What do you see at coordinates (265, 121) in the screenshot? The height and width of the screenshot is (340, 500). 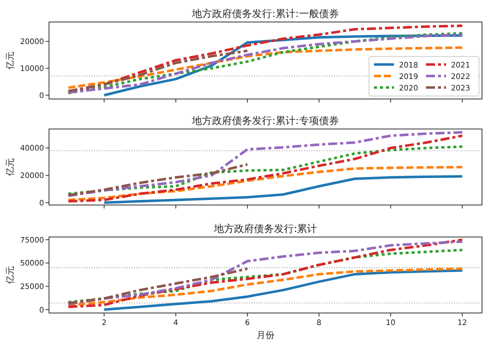 I see `chart-title: 地方政府债务发行:累计:专项债券` at bounding box center [265, 121].